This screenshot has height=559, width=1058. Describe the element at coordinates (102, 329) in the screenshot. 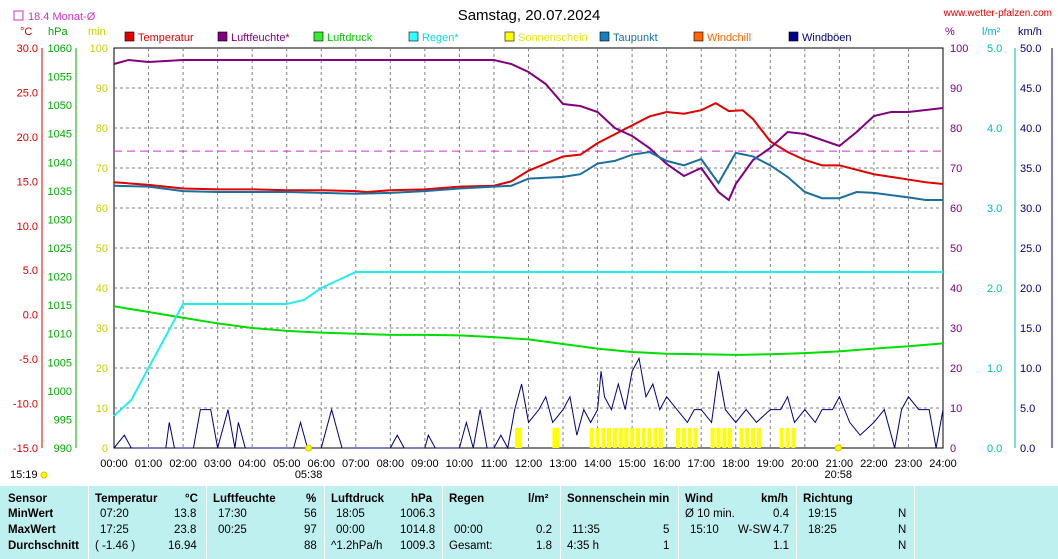

I see `tick-label-min: 30` at that location.